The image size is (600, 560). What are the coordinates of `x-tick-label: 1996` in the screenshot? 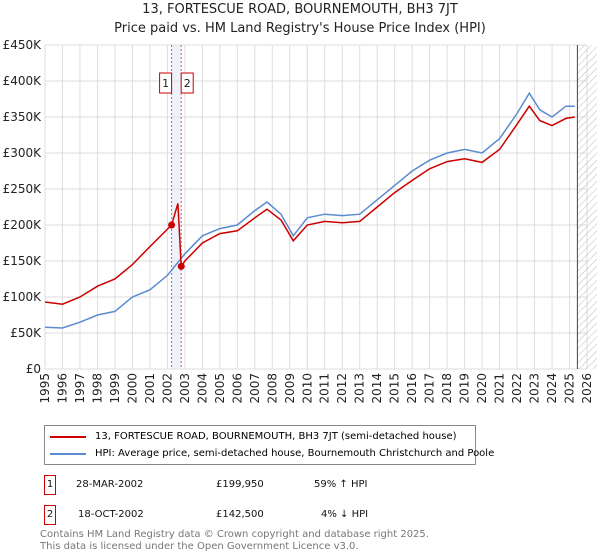 It's located at (62, 388).